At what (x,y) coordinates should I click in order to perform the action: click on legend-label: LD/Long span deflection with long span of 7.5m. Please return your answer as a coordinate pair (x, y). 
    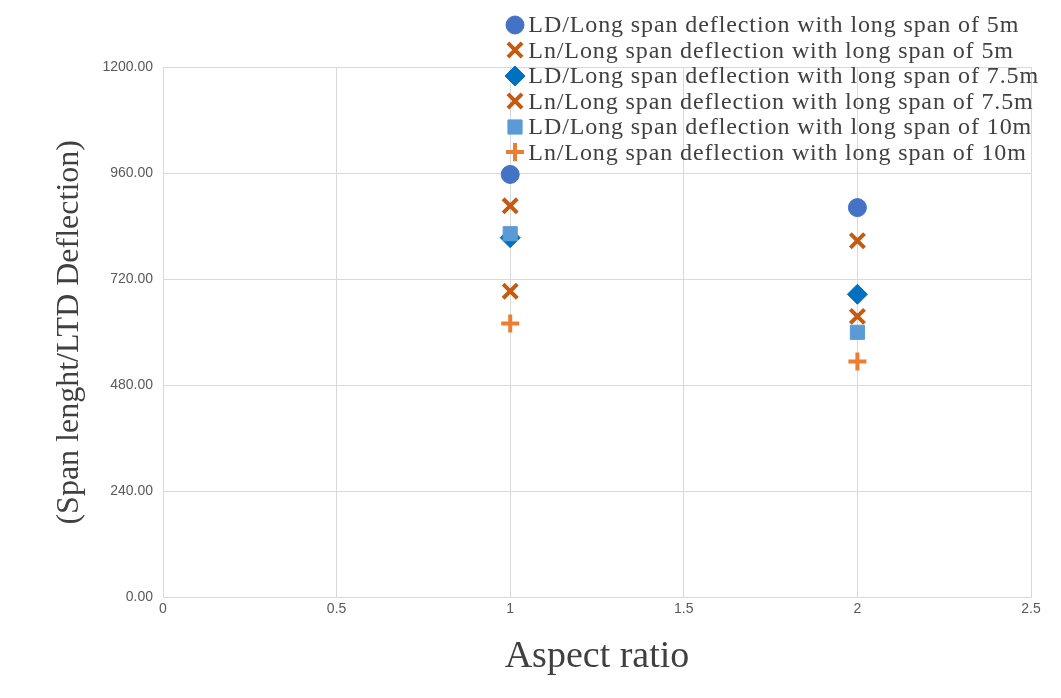
    Looking at the image, I should click on (783, 75).